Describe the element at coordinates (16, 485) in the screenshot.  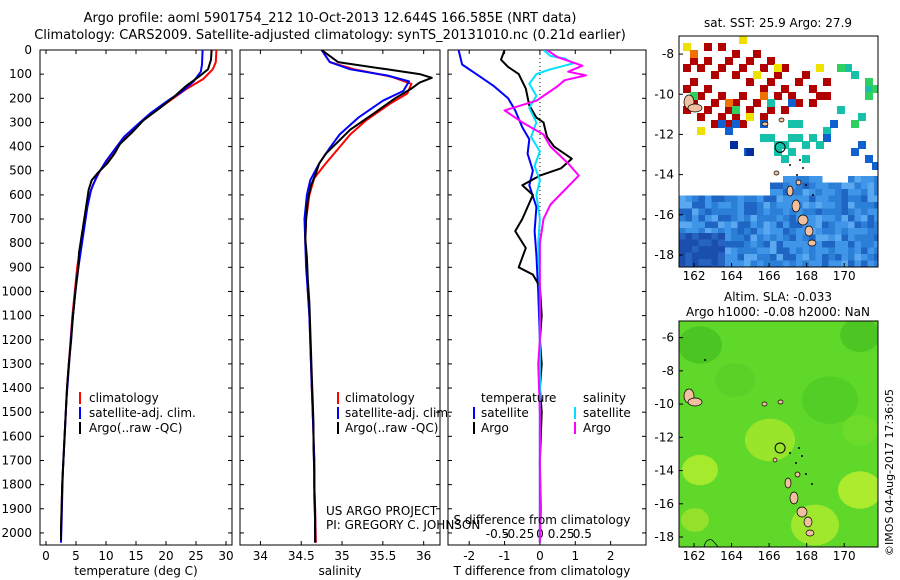
I see `depth-tick-label: 1800` at that location.